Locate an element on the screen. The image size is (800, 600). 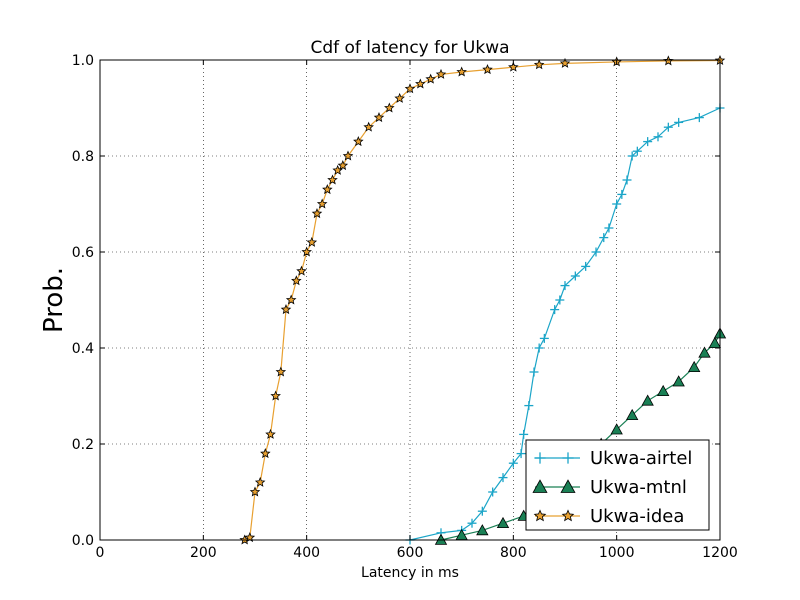
y-axis-label: Prob. is located at coordinates (54, 300).